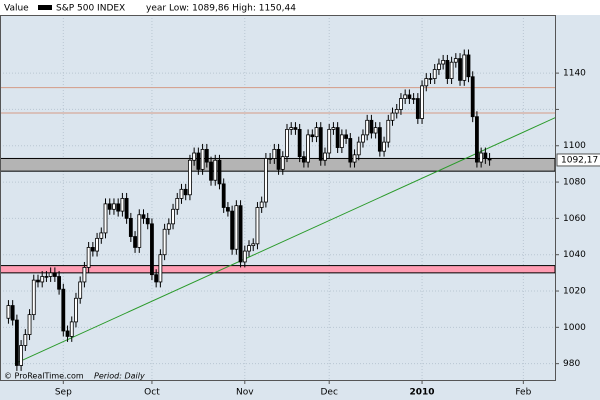 This screenshot has height=400, width=600. What do you see at coordinates (579, 160) in the screenshot?
I see `last-value-label: 1092,17` at bounding box center [579, 160].